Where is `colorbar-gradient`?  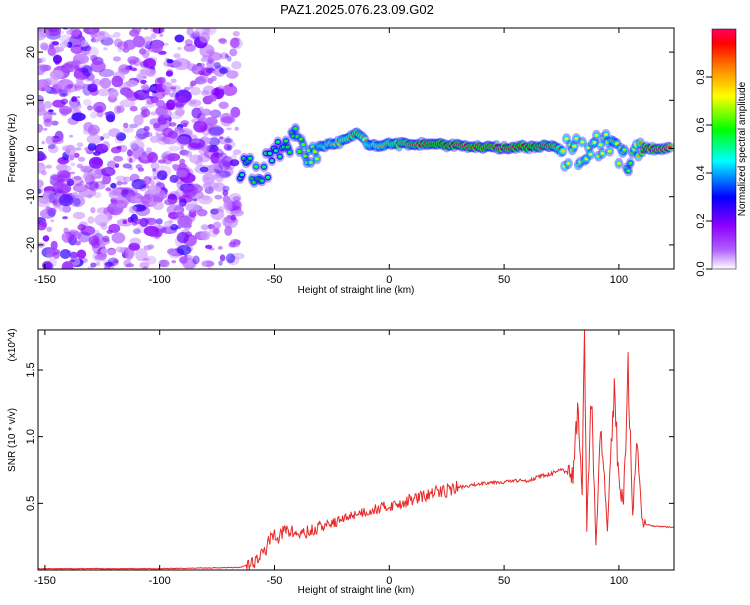
colorbar-gradient is located at coordinates (724, 149).